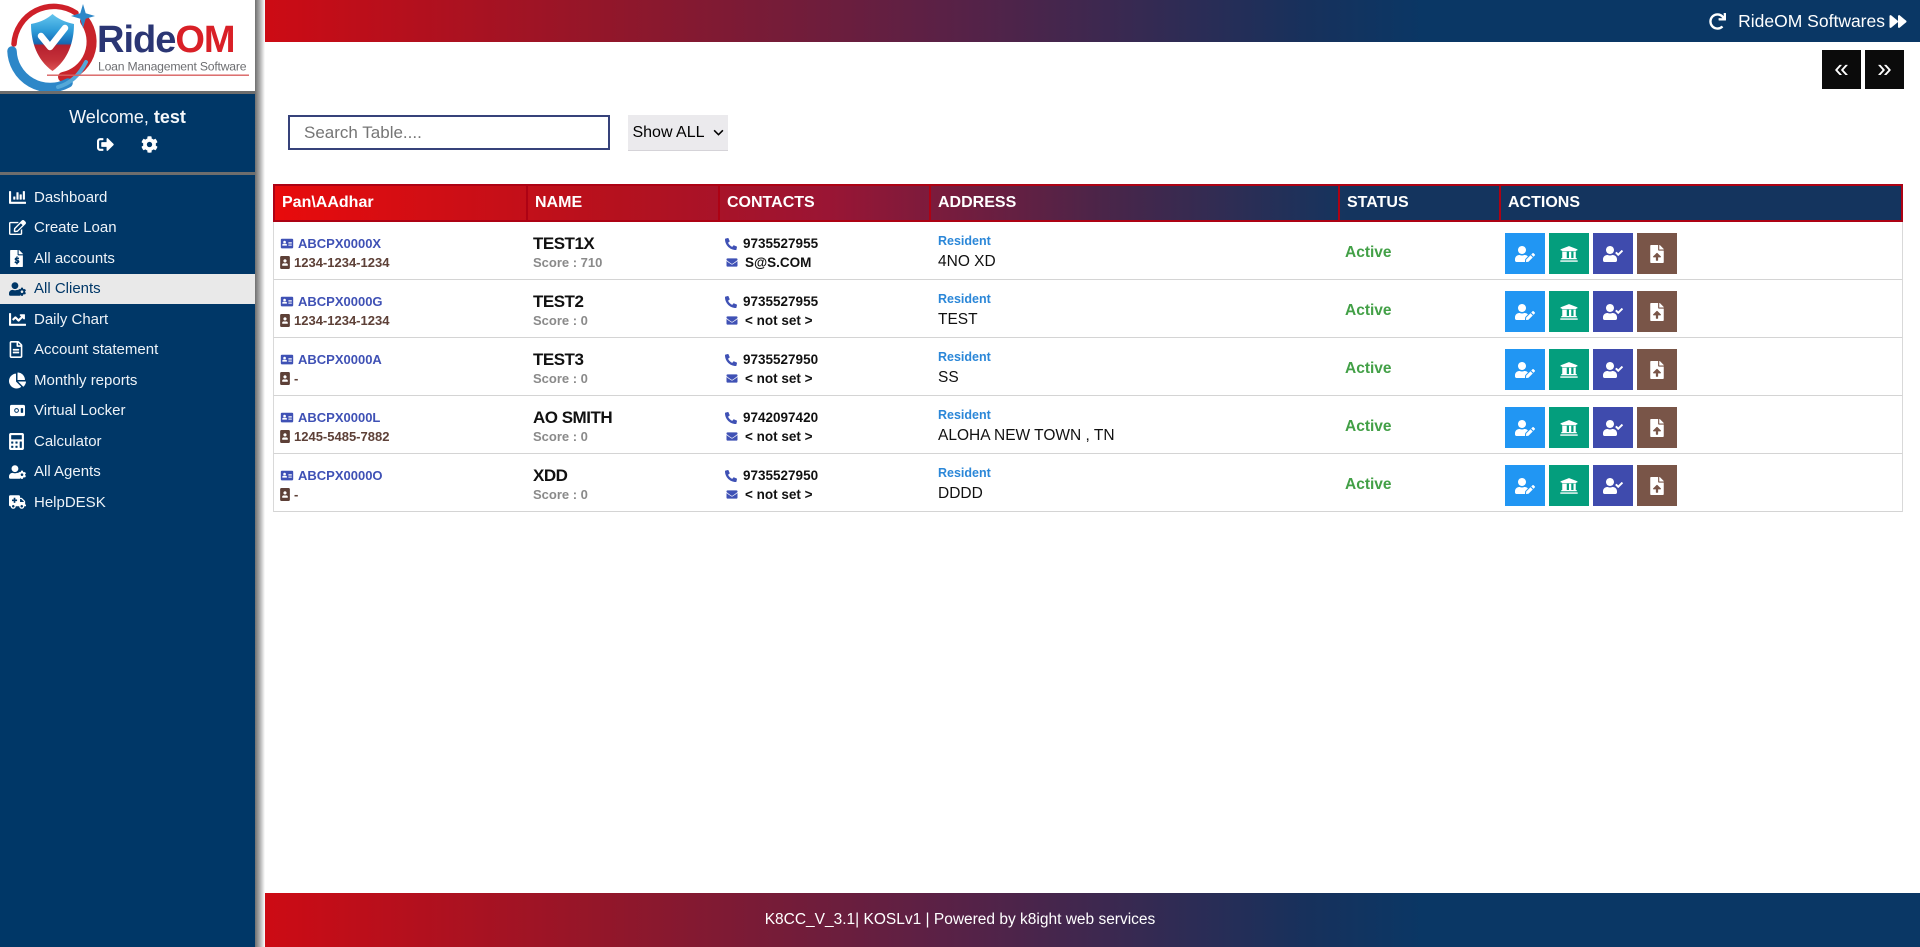 This screenshot has height=947, width=1920. Describe the element at coordinates (166, 40) in the screenshot. I see `svg-text: RideOM` at that location.